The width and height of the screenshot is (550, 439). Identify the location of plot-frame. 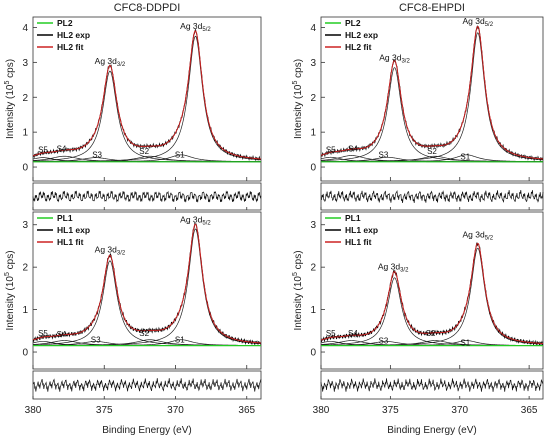
(432, 290).